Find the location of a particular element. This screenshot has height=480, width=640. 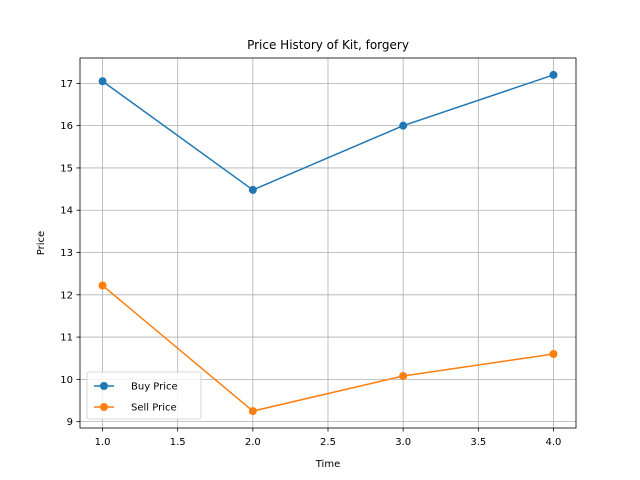

legend-label: Buy Price is located at coordinates (154, 387).